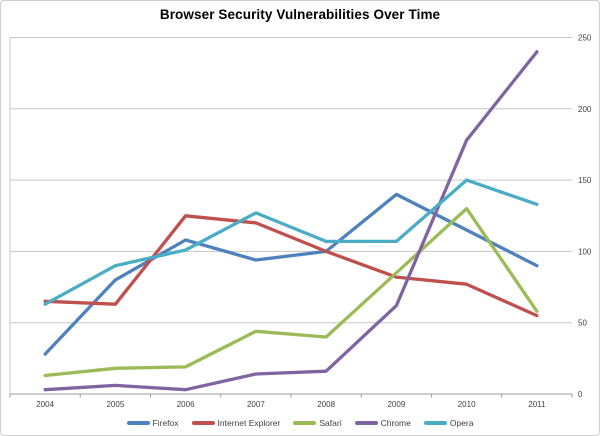 Image resolution: width=600 pixels, height=436 pixels. Describe the element at coordinates (317, 423) in the screenshot. I see `legend-item-safari: Safari` at that location.